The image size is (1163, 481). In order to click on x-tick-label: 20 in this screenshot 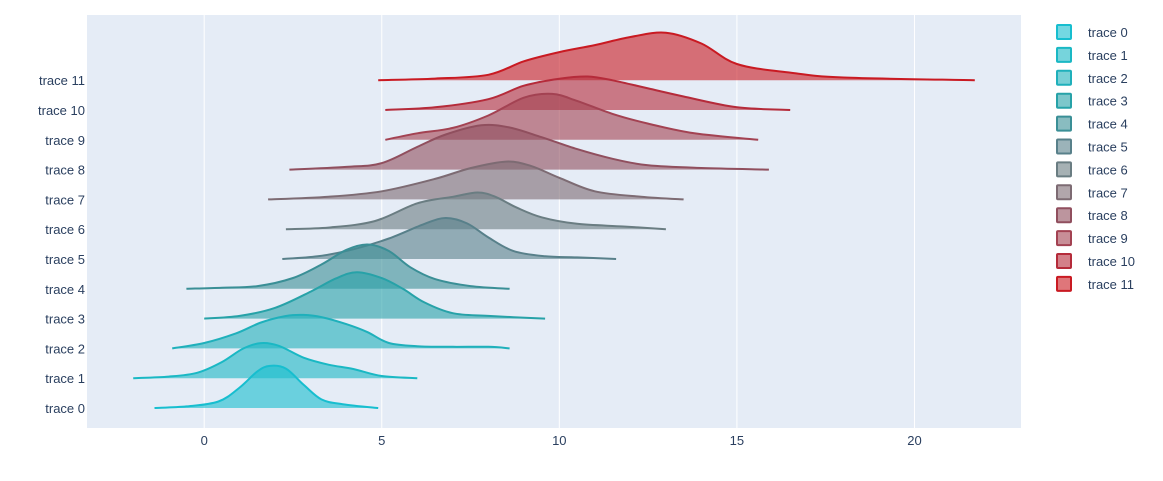, I will do `click(914, 440)`.